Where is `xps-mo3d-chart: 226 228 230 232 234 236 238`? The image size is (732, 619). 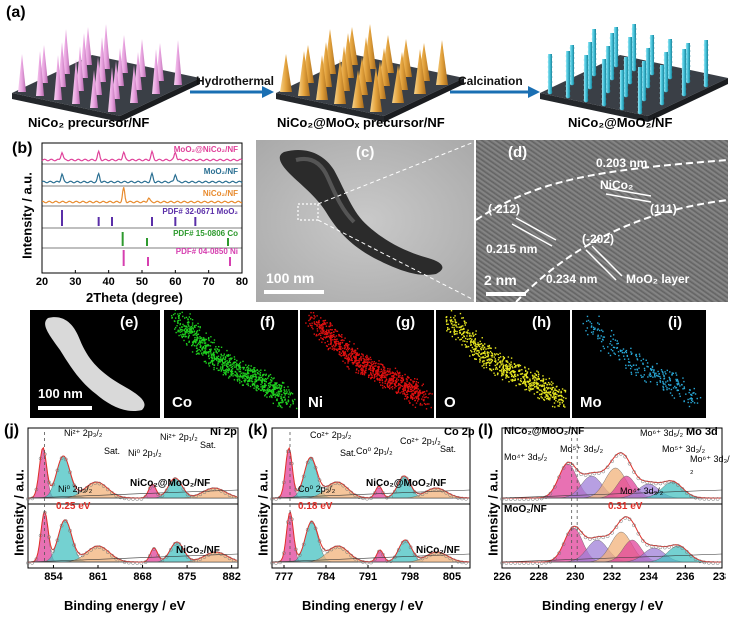
xps-mo3d-chart: 226 228 230 232 234 236 238 is located at coordinates (610, 504).